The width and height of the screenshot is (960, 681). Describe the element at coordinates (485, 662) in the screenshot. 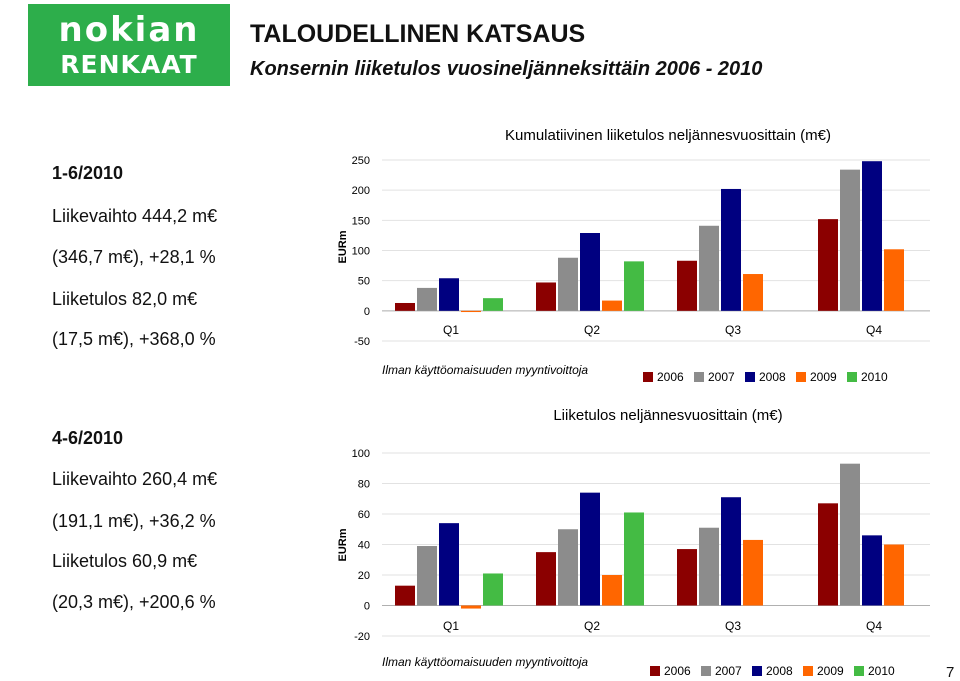

I see `bottom-chart-note: Ilman käyttöomaisuuden myyntivoittoja` at that location.